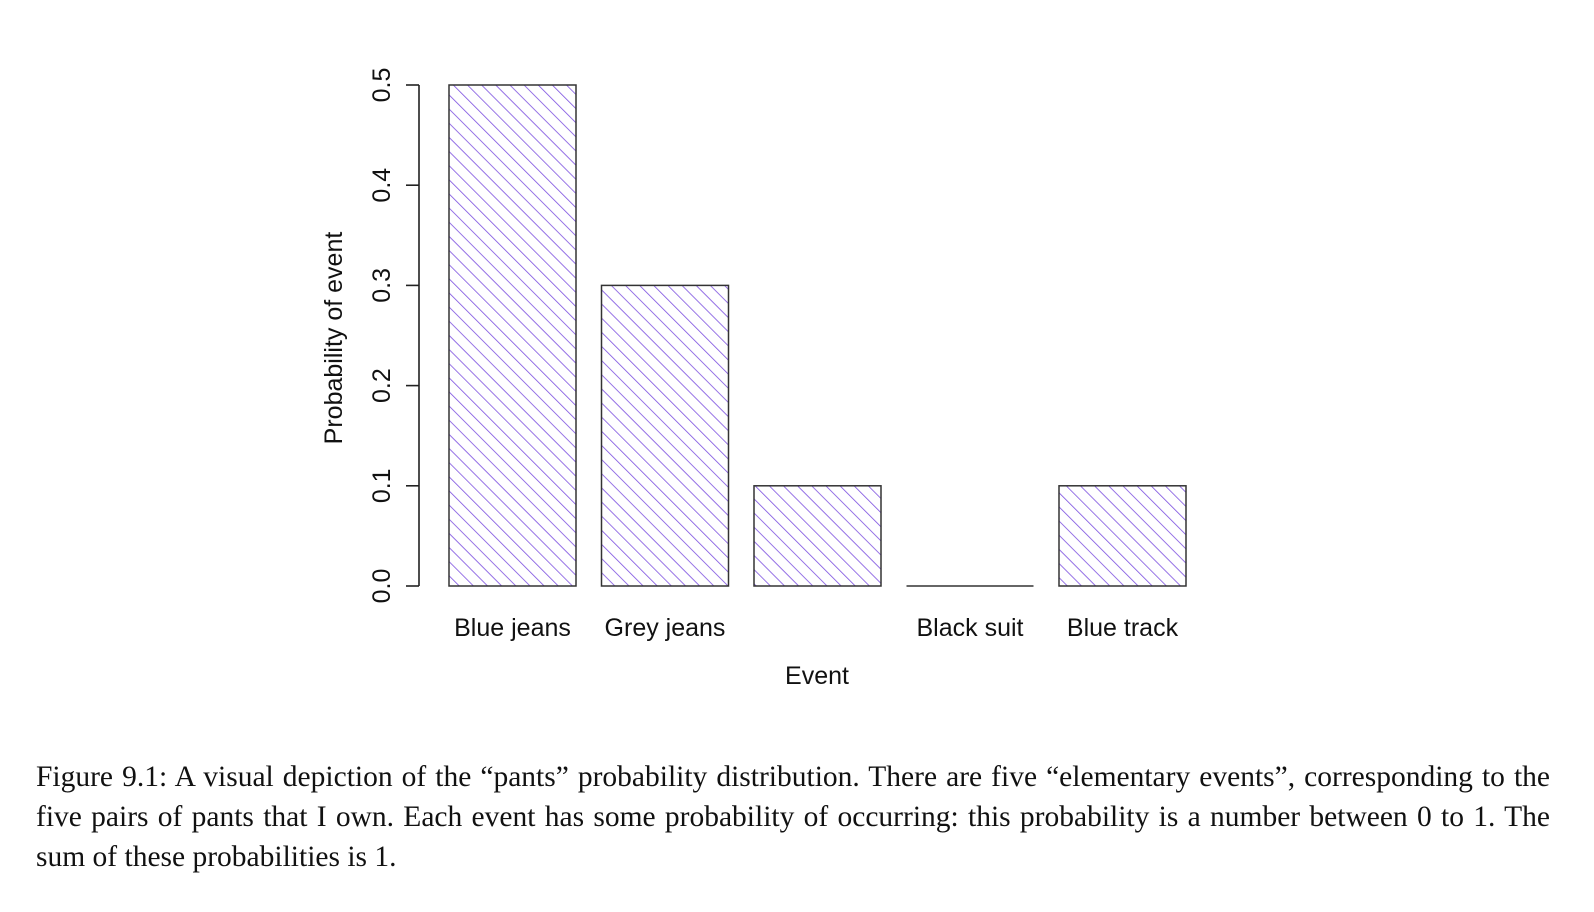 The height and width of the screenshot is (912, 1594). What do you see at coordinates (970, 628) in the screenshot?
I see `x-tick-label: Black suit` at bounding box center [970, 628].